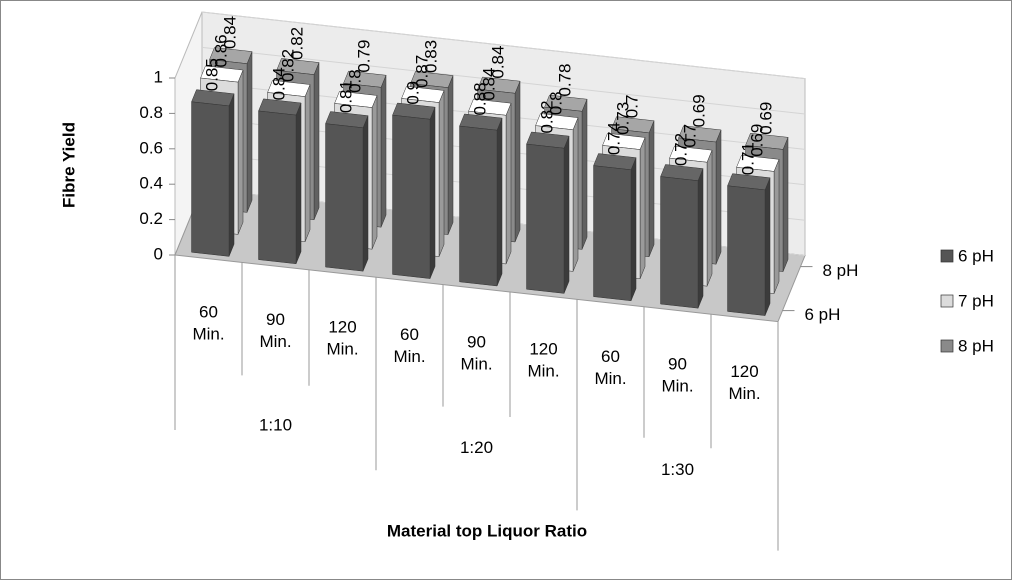  I want to click on group-label: 1:30, so click(677, 469).